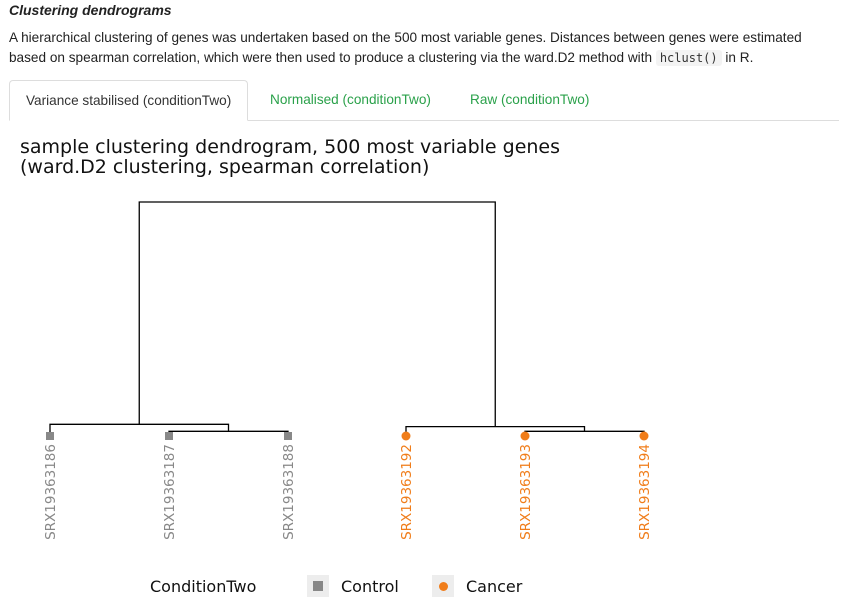 Image resolution: width=841 pixels, height=614 pixels. Describe the element at coordinates (494, 586) in the screenshot. I see `legend-label-cancer: Cancer` at that location.